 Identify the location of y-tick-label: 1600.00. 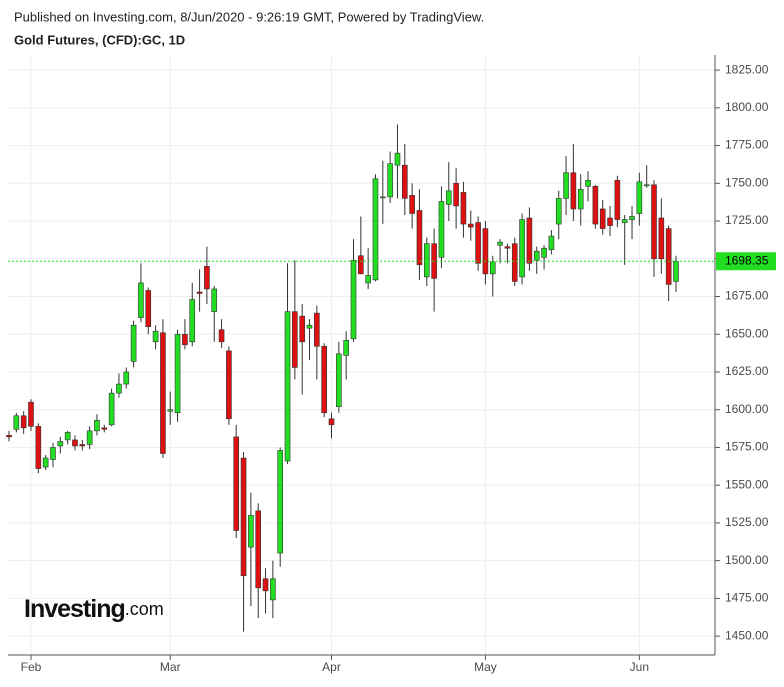
(747, 409).